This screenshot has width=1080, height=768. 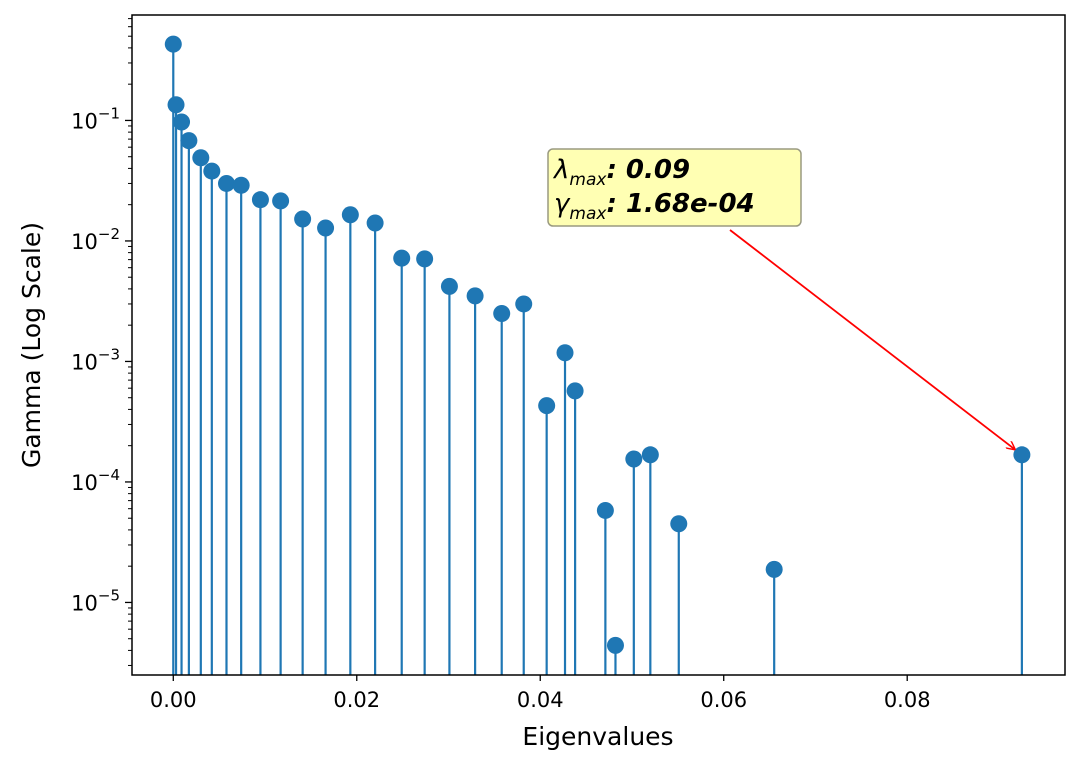 What do you see at coordinates (101, 342) in the screenshot?
I see `y-axis: 10⁻⁵ 10⁻⁴ 10⁻³ 10⁻² 10⁻¹` at bounding box center [101, 342].